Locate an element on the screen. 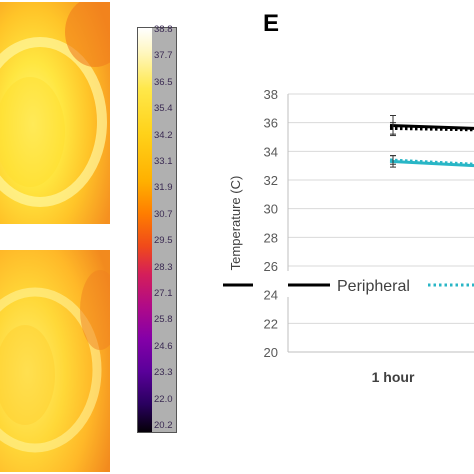  y-tick-label: 28 is located at coordinates (271, 237).